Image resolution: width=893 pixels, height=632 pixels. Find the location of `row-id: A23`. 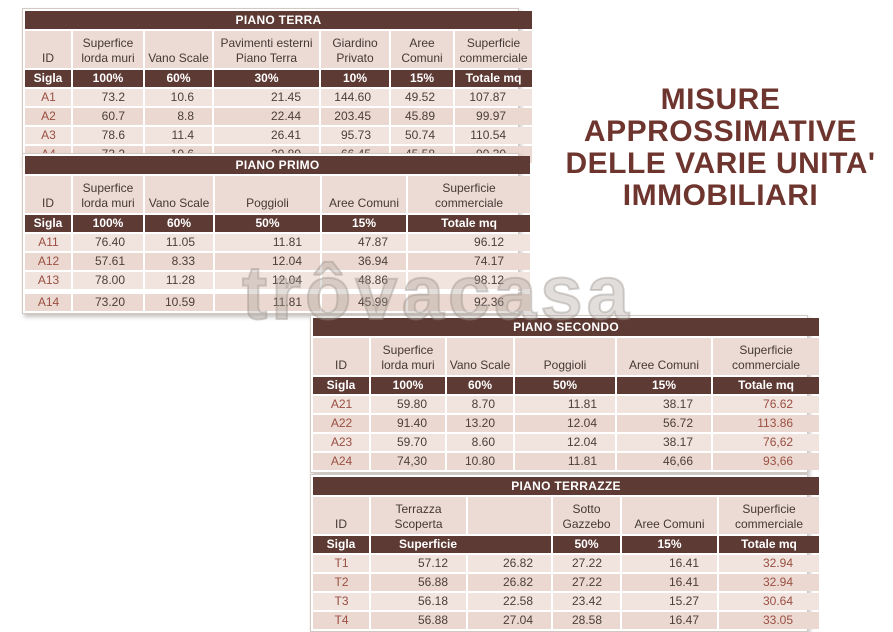

row-id: A23 is located at coordinates (341, 442).